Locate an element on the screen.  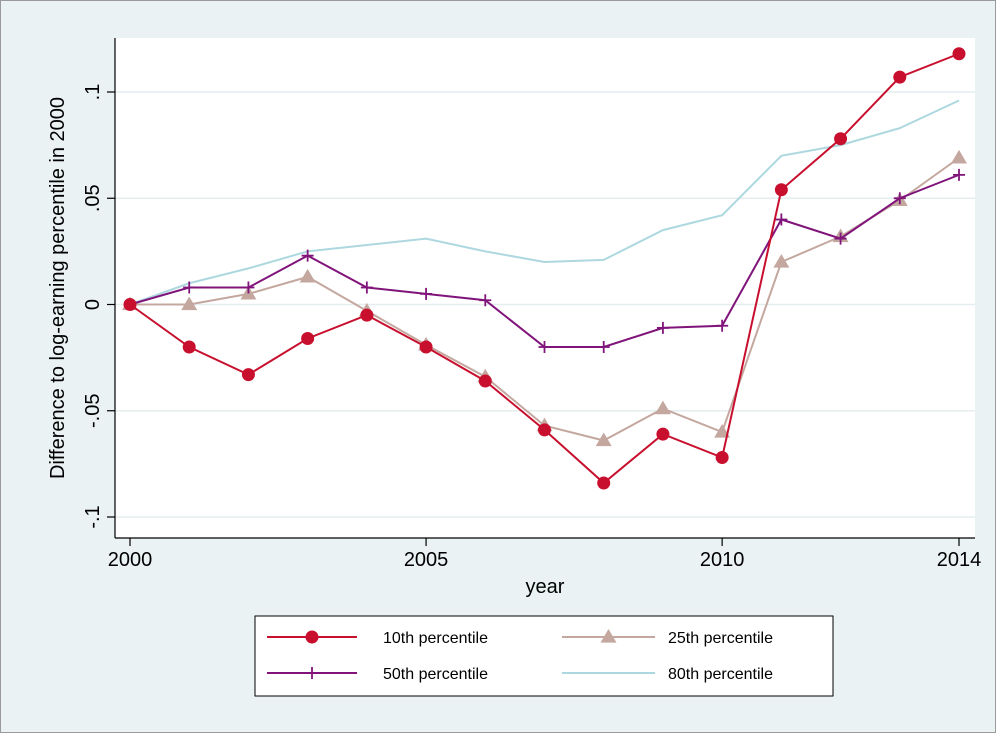
y-tick-label: 0 is located at coordinates (93, 304).